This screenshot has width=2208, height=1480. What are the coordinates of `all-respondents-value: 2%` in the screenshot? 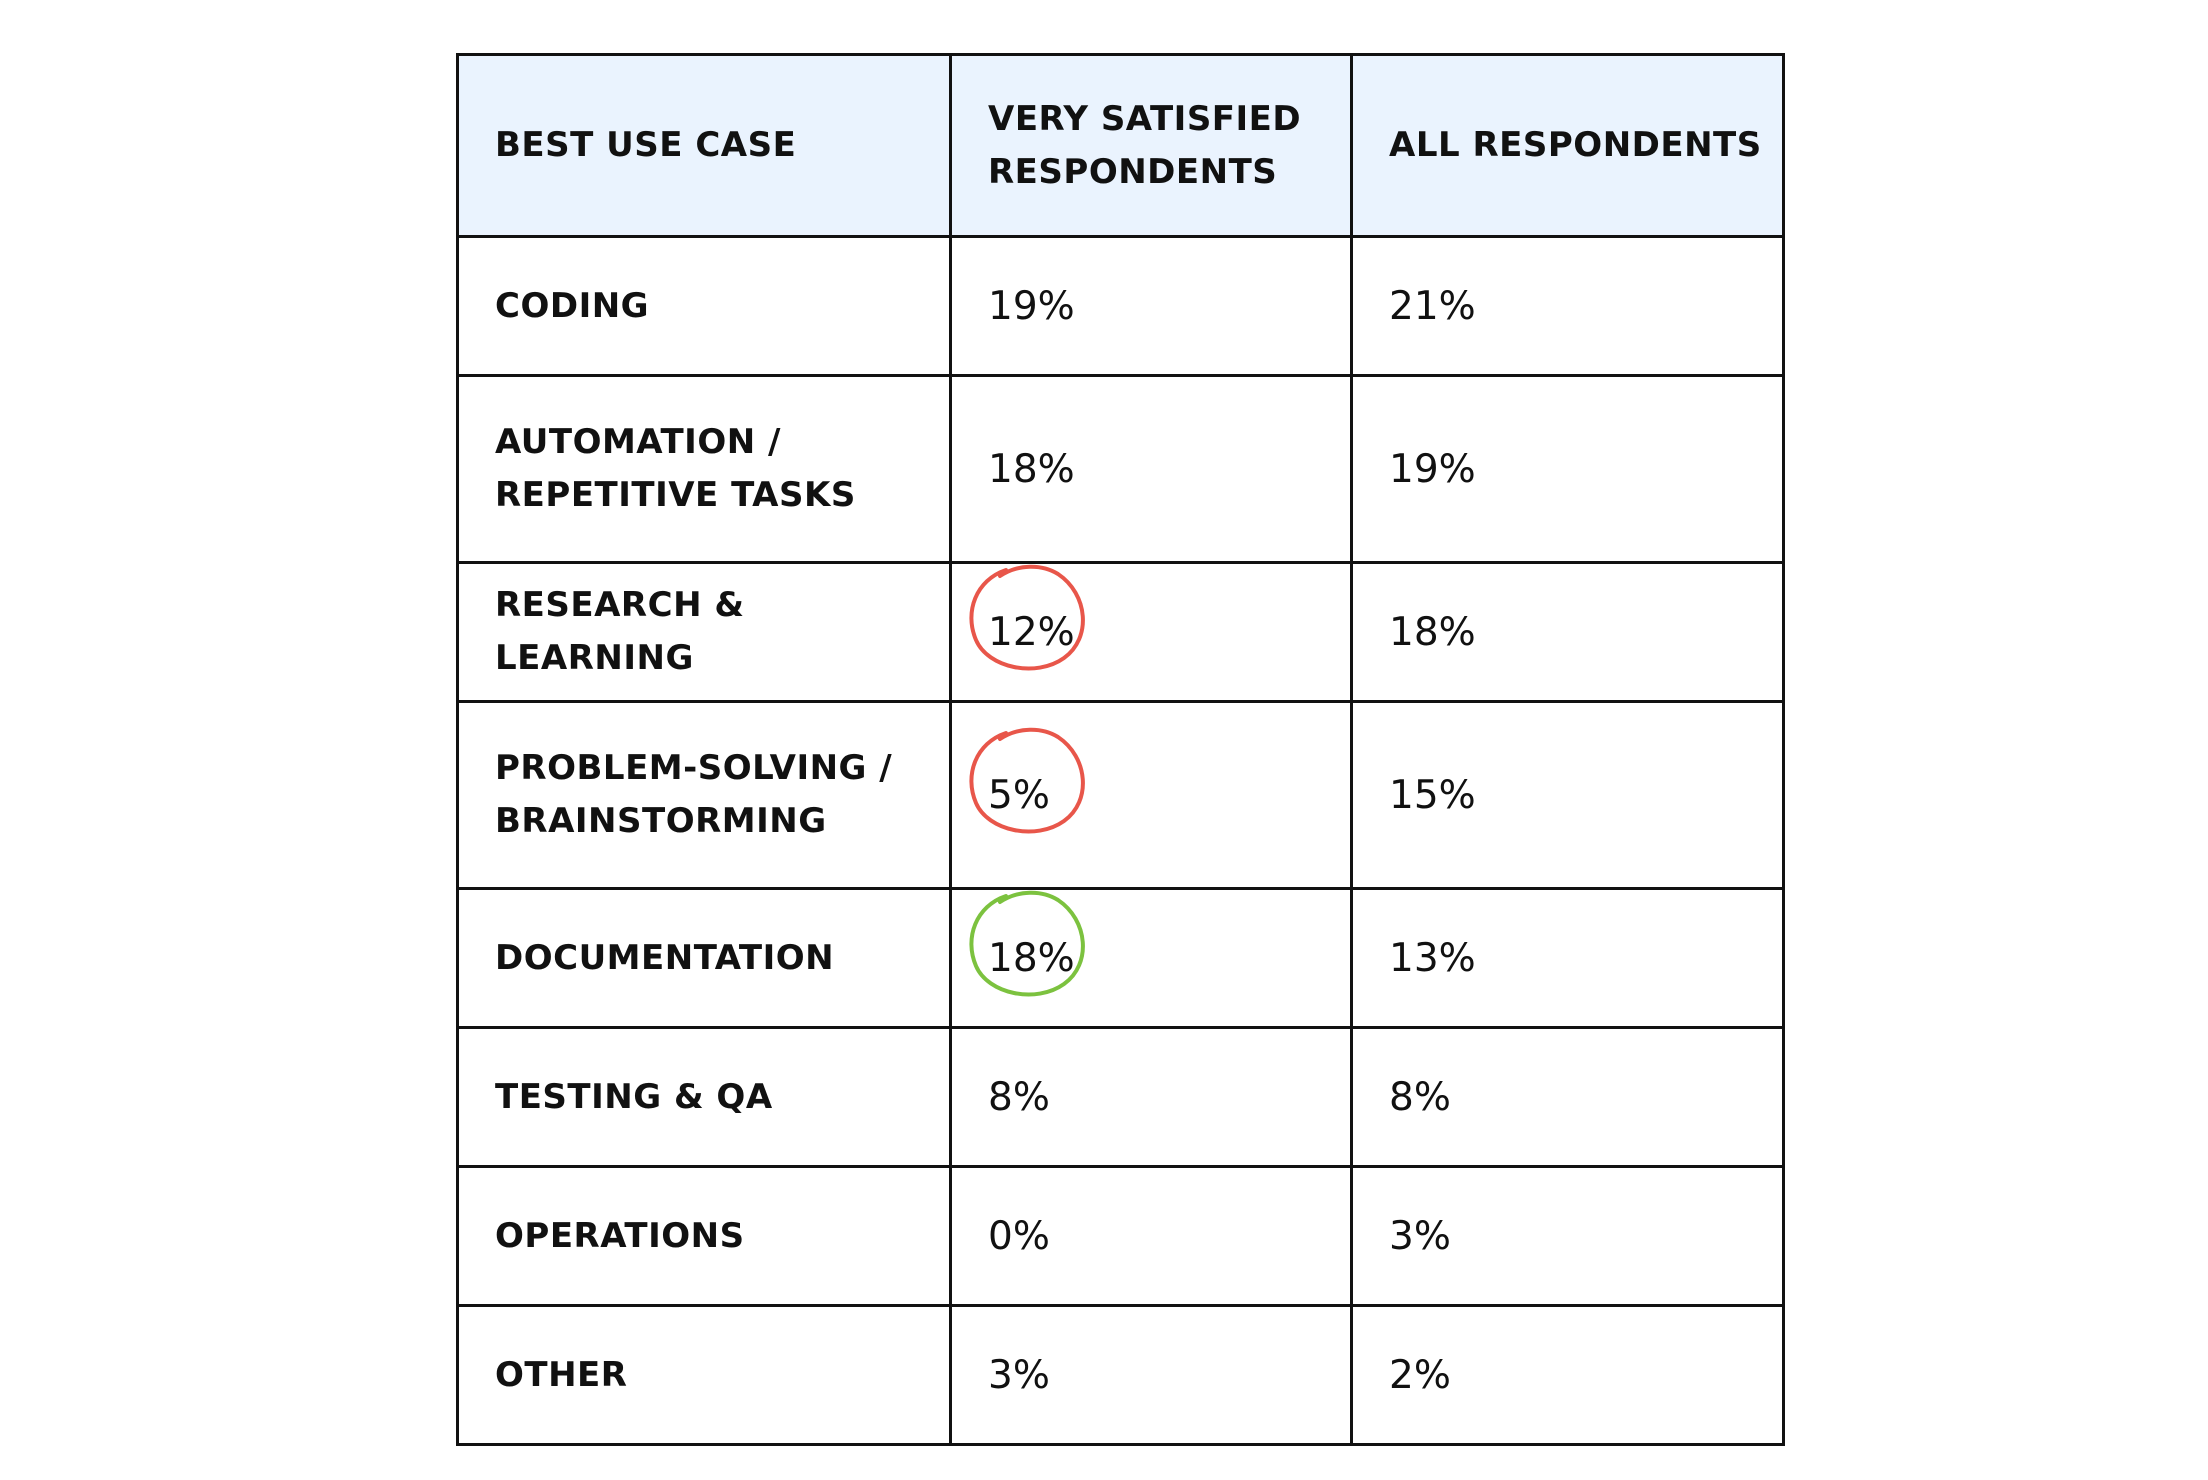 It's located at (1420, 1375).